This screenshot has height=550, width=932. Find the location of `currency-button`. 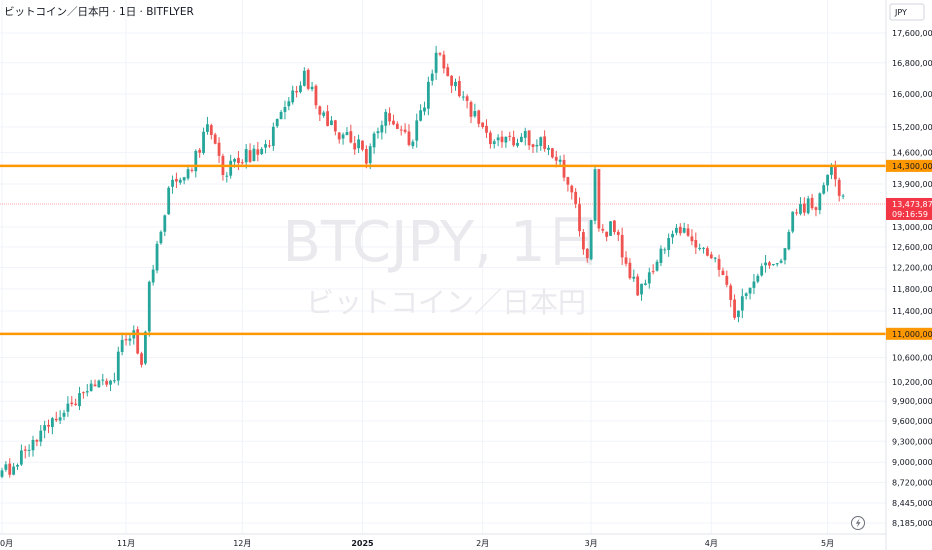

currency-button is located at coordinates (907, 12).